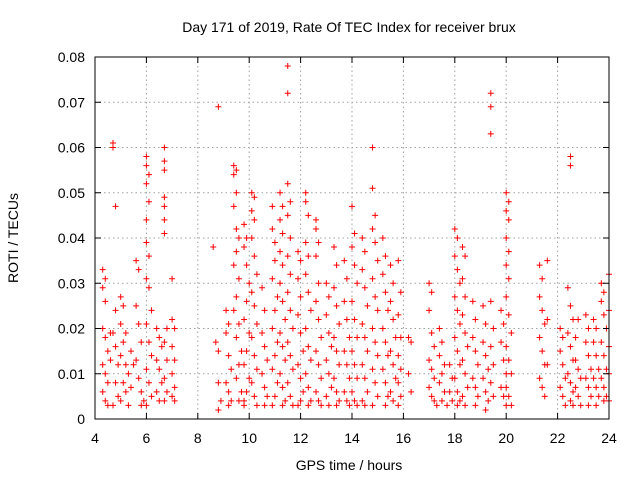 The height and width of the screenshot is (480, 640). I want to click on y-tick-label: 0, so click(81, 419).